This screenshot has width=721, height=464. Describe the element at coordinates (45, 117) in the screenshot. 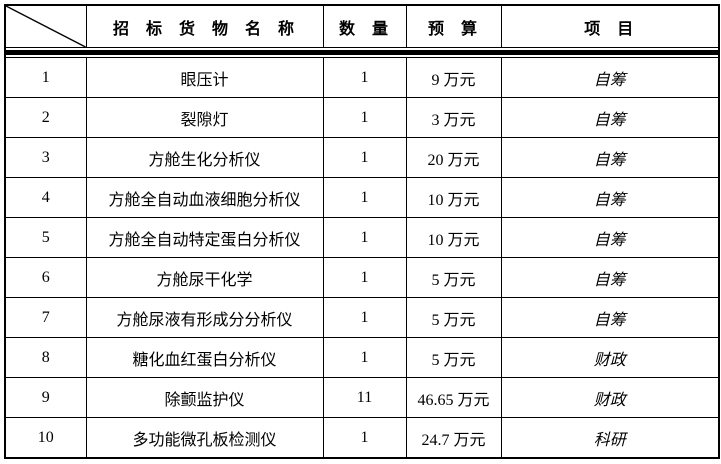

I see `row-number: 2` at that location.